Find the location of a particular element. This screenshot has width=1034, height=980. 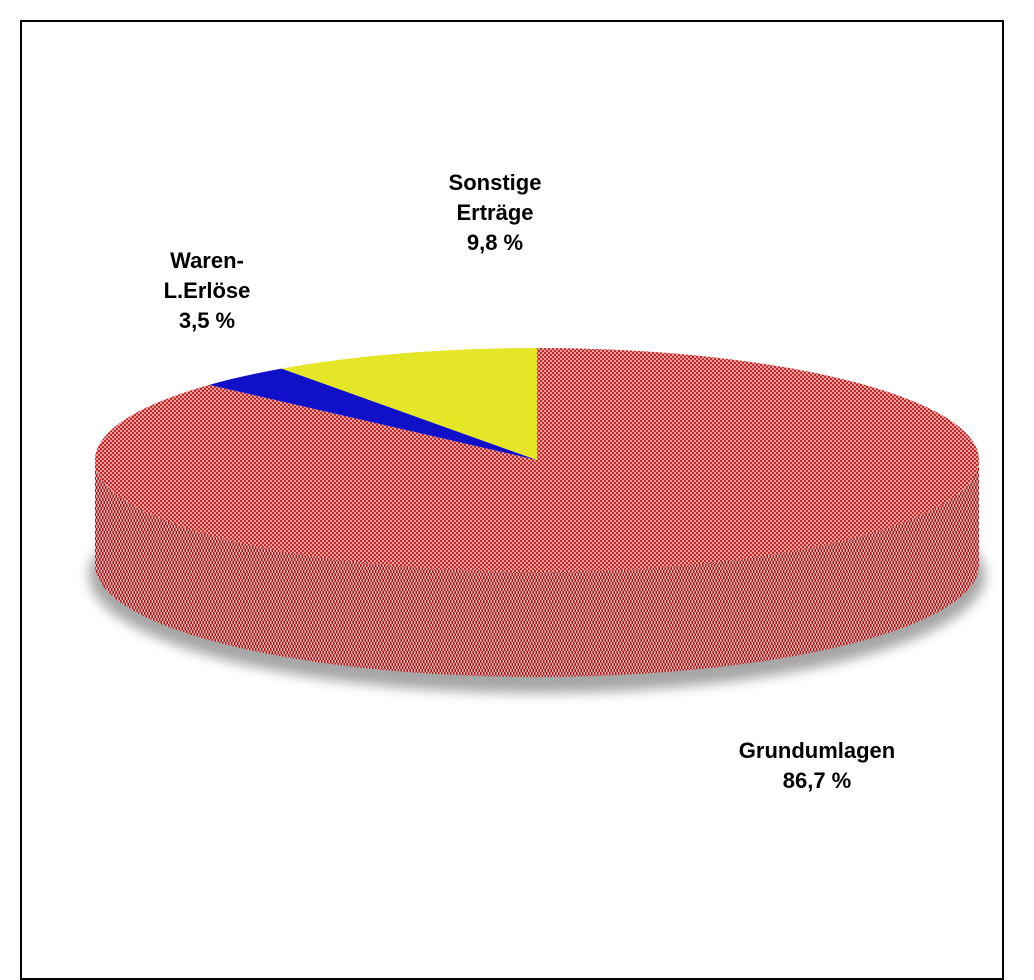

slice-label-2-line-1: Erträge is located at coordinates (494, 212).